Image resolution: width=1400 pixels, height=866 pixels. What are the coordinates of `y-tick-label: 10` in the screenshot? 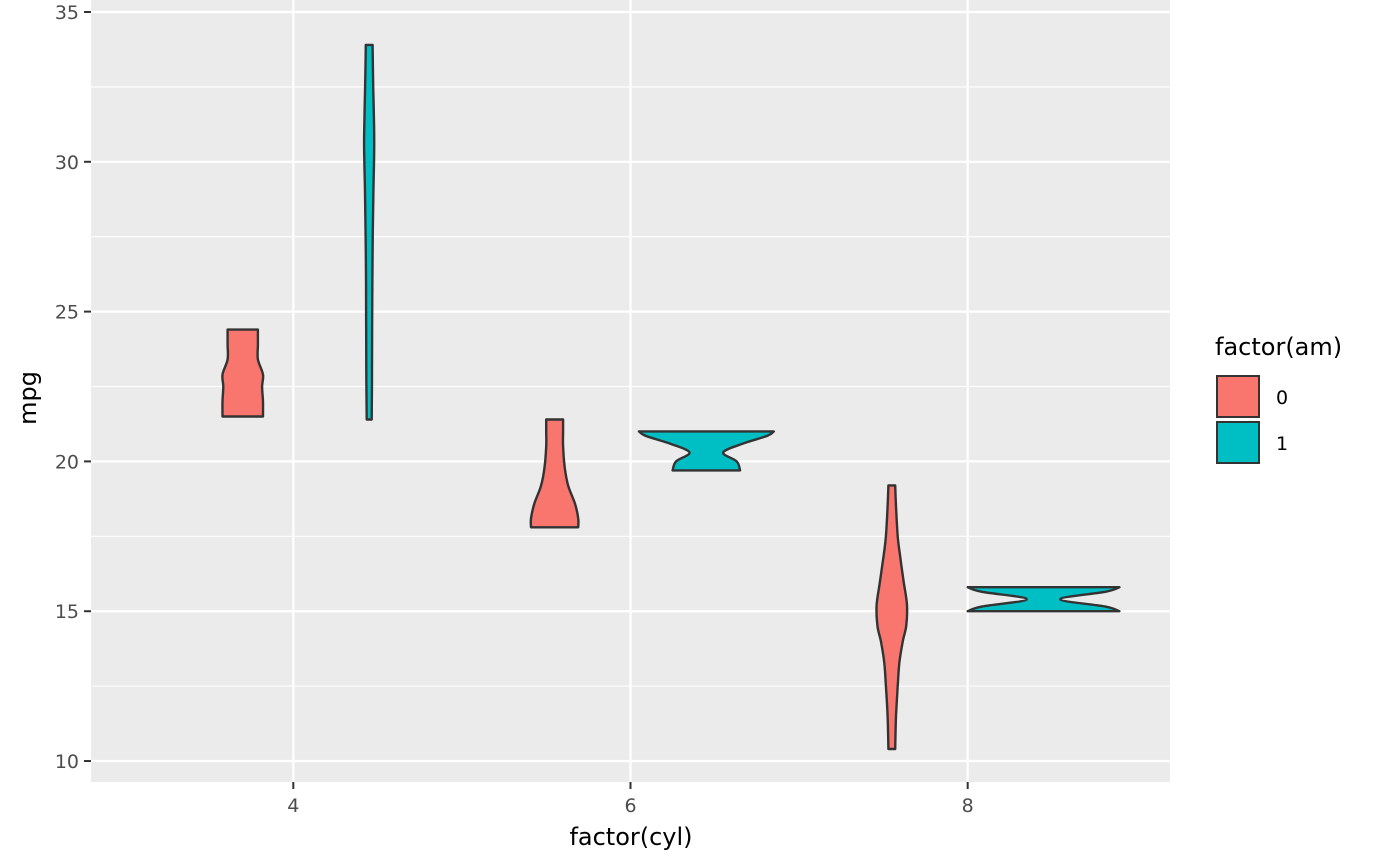 It's located at (67, 762).